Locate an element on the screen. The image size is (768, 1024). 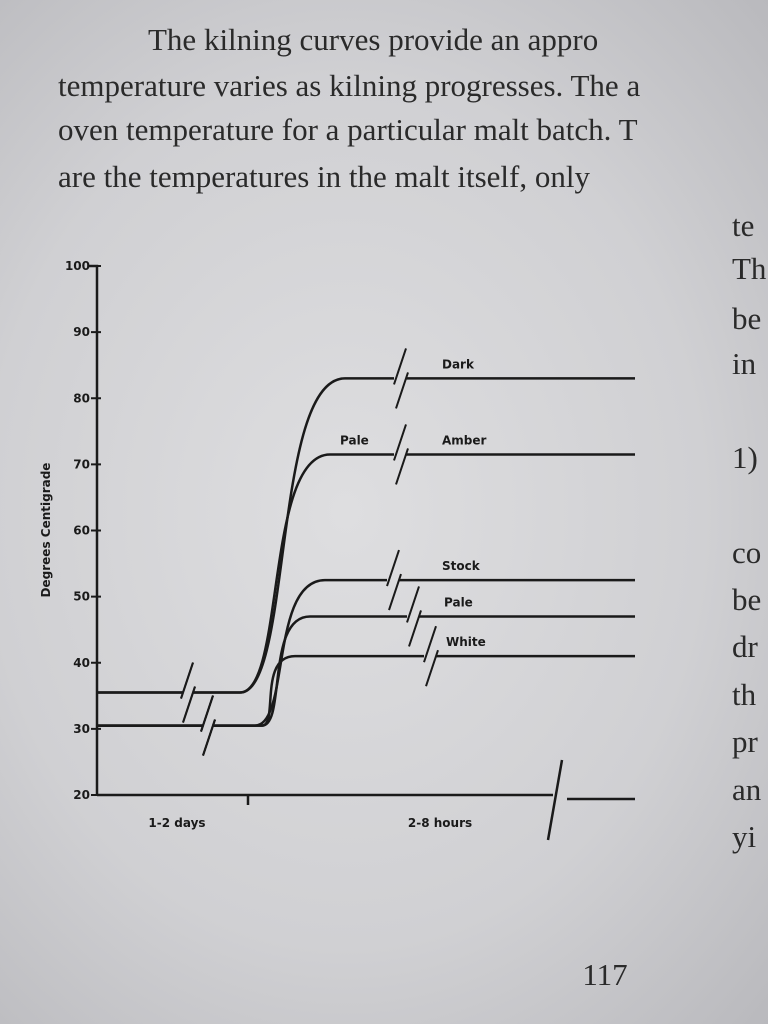
curve-label: Stock is located at coordinates (461, 566).